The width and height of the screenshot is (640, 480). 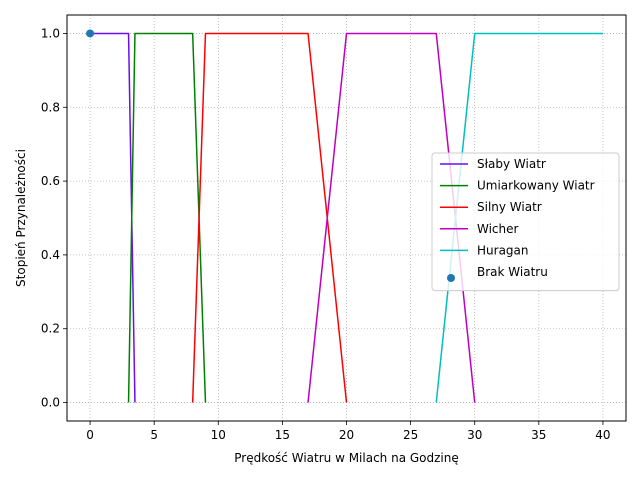 What do you see at coordinates (50, 403) in the screenshot?
I see `y-tick-label: 0.0` at bounding box center [50, 403].